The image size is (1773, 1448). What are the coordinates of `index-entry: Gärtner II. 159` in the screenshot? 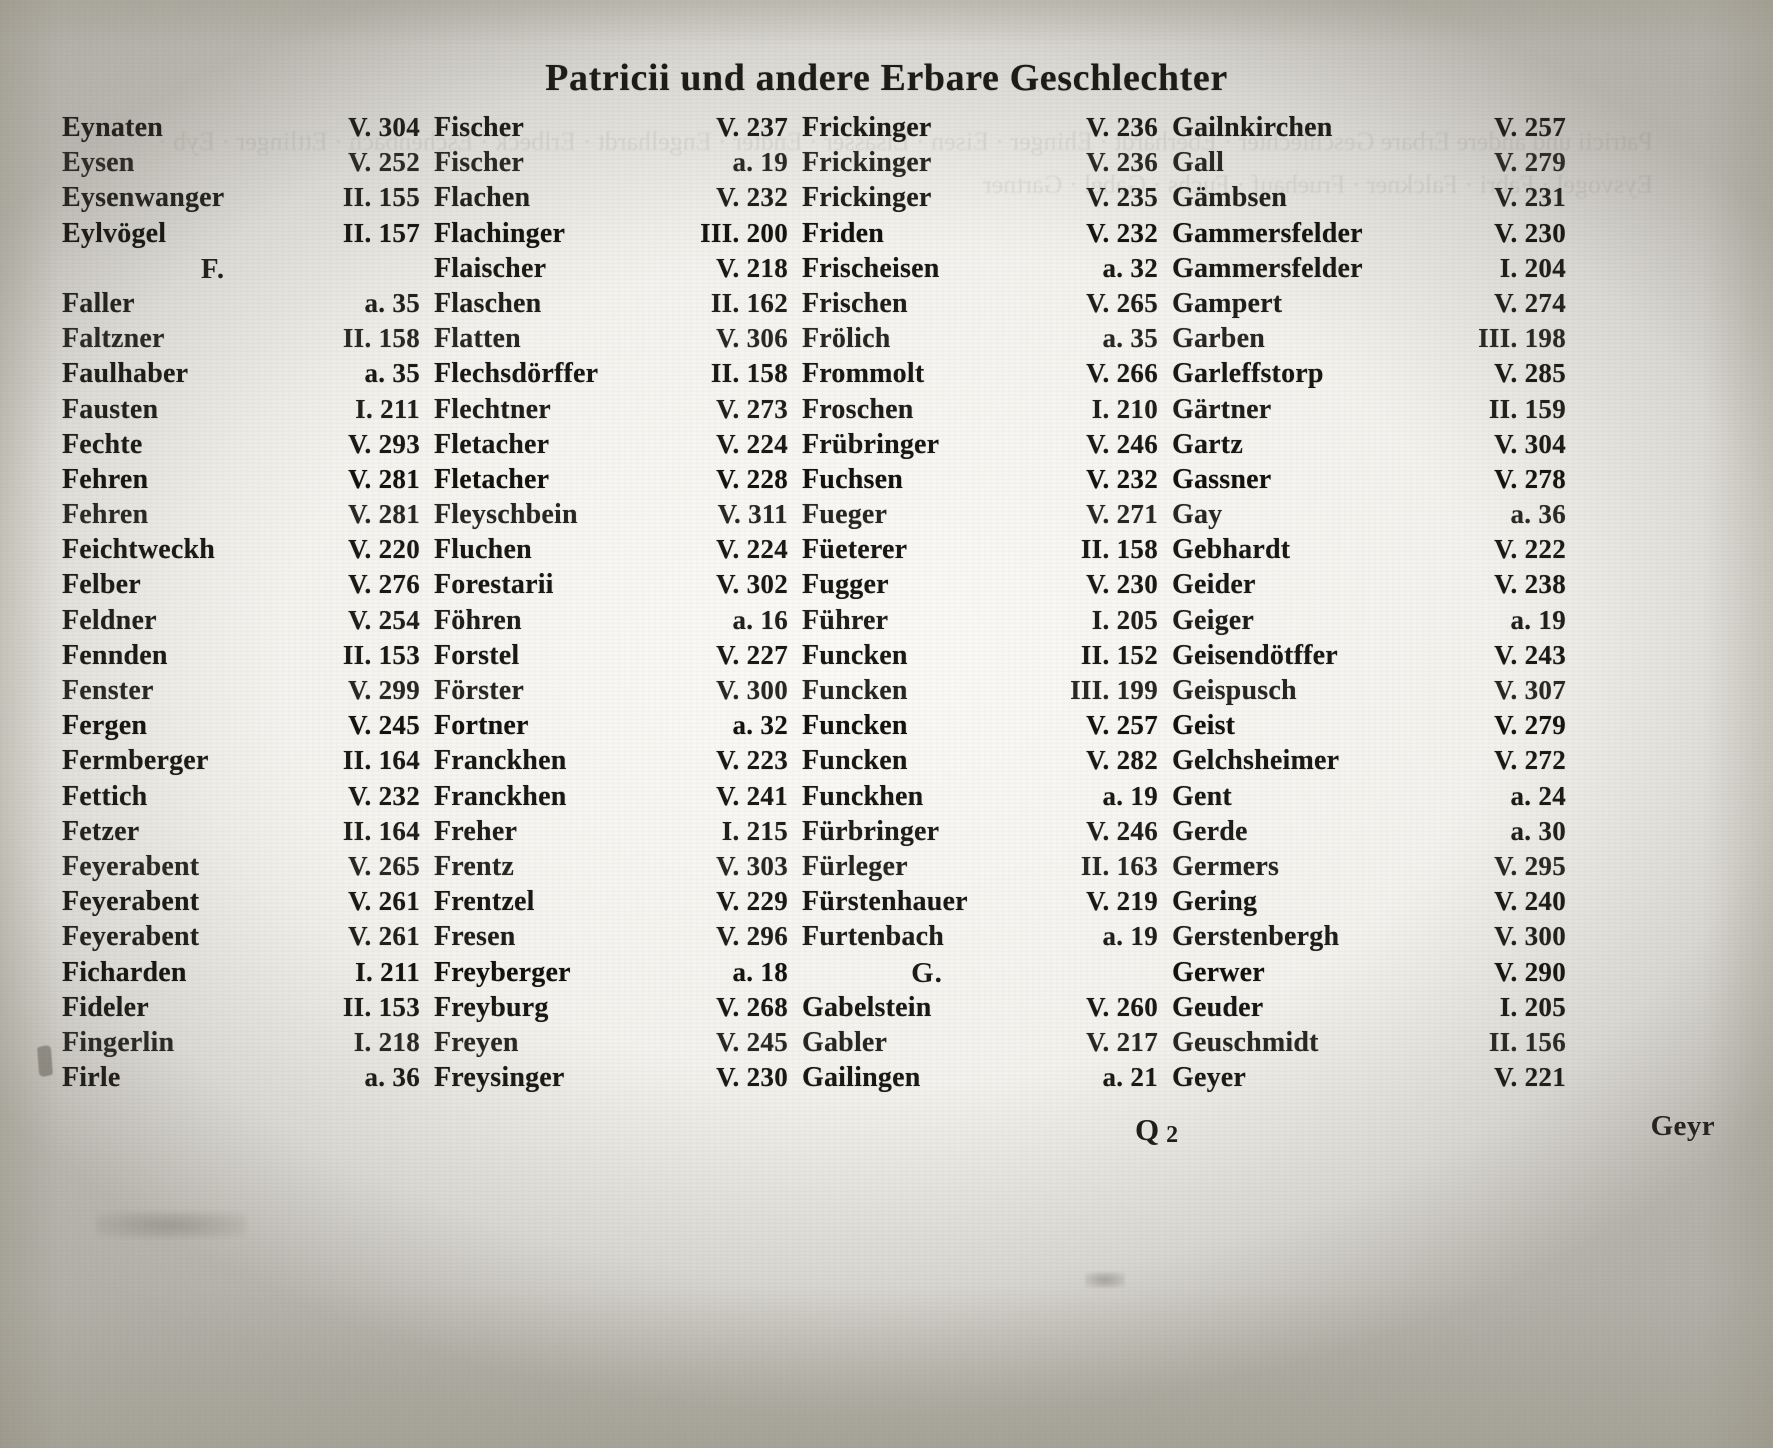 It's located at (1371, 411).